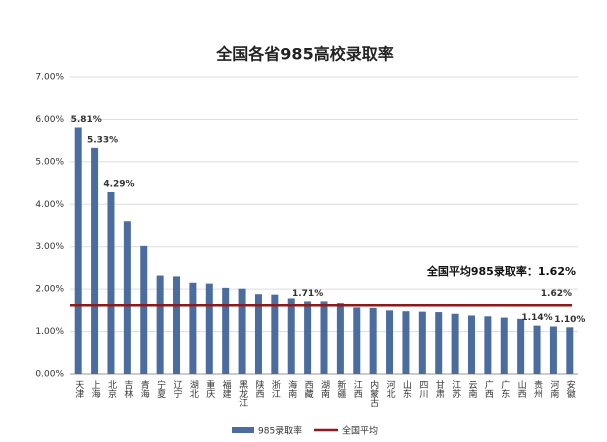 The height and width of the screenshot is (442, 607). What do you see at coordinates (49, 290) in the screenshot?
I see `y-tick-label: 2.00%` at bounding box center [49, 290].